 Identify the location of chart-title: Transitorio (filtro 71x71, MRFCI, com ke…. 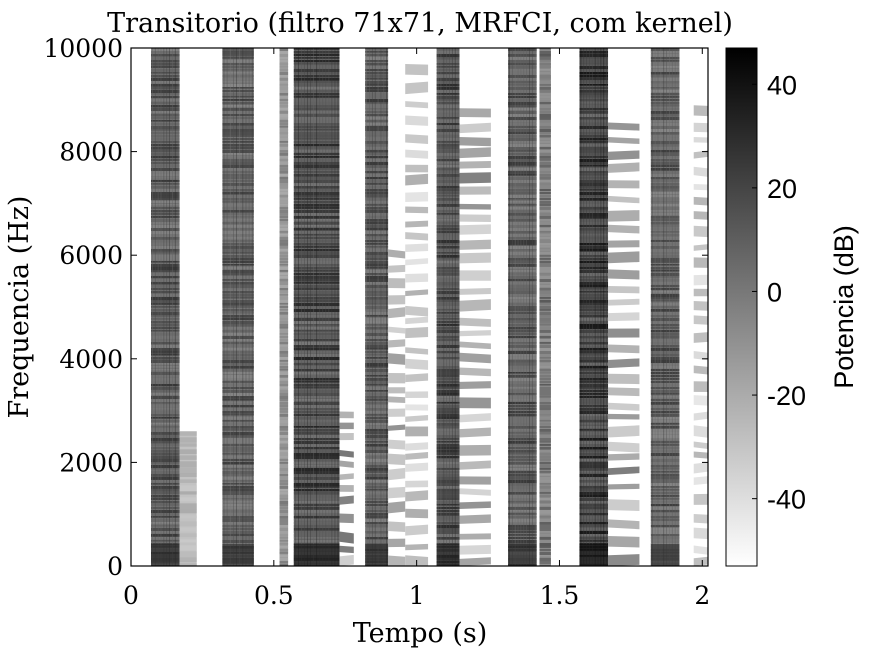
(420, 23).